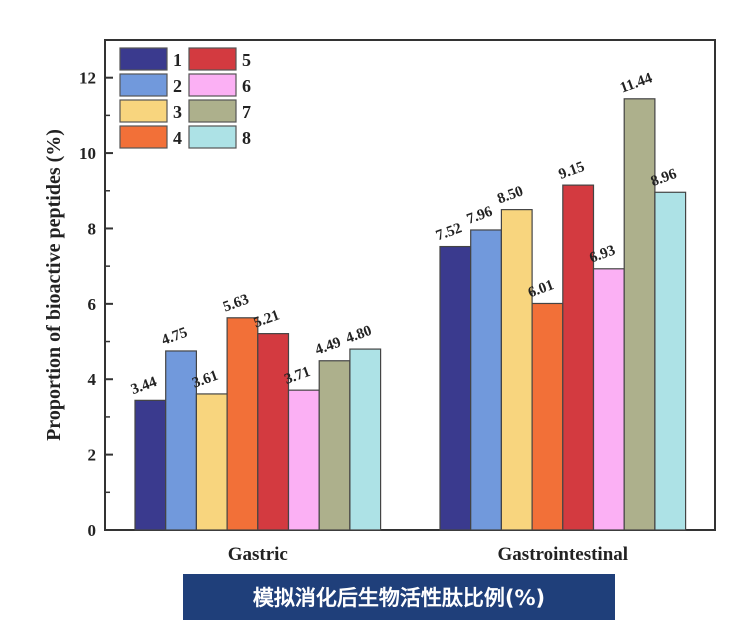 The height and width of the screenshot is (636, 752). Describe the element at coordinates (92, 379) in the screenshot. I see `y-tick-label: 4` at that location.